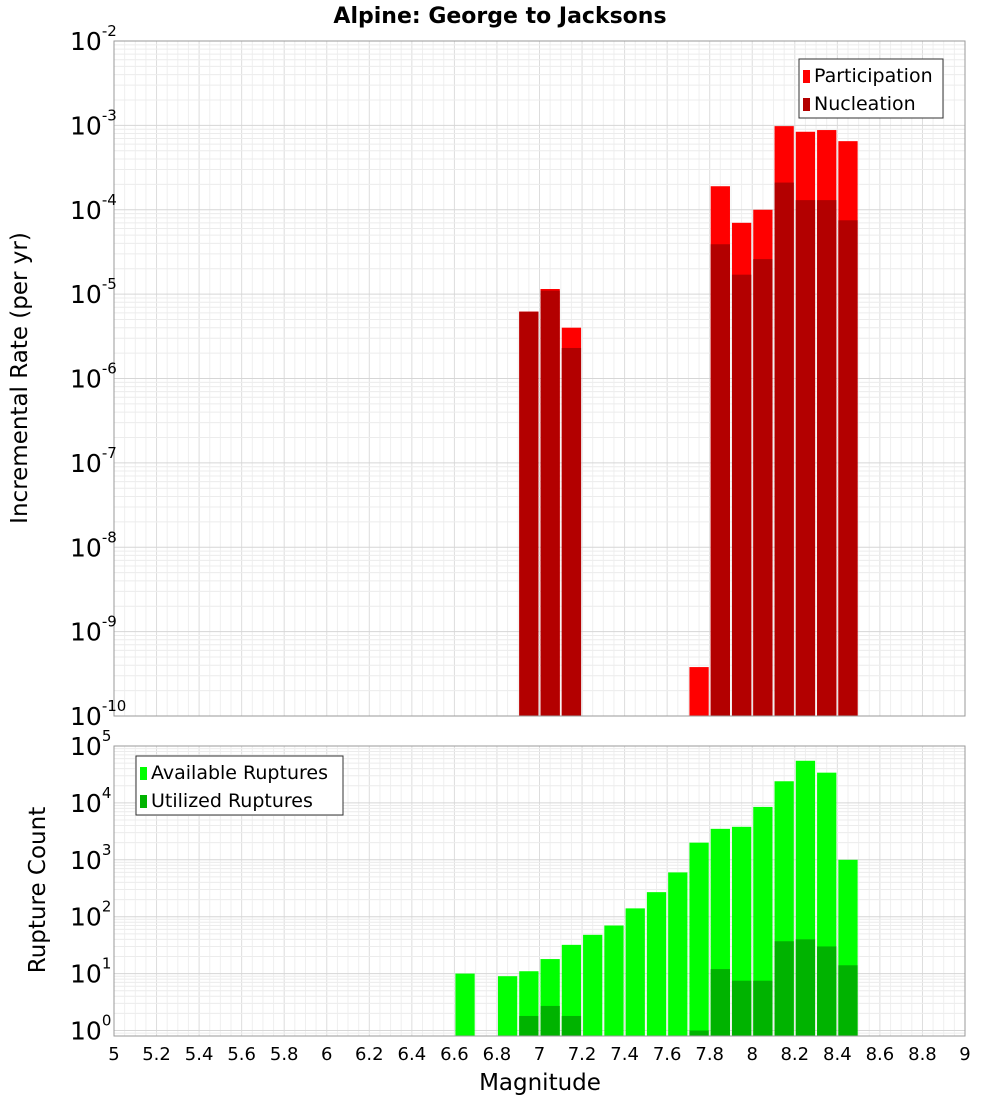 The image size is (1000, 1100). What do you see at coordinates (113, 1054) in the screenshot?
I see `x-tick-label: 5` at bounding box center [113, 1054].